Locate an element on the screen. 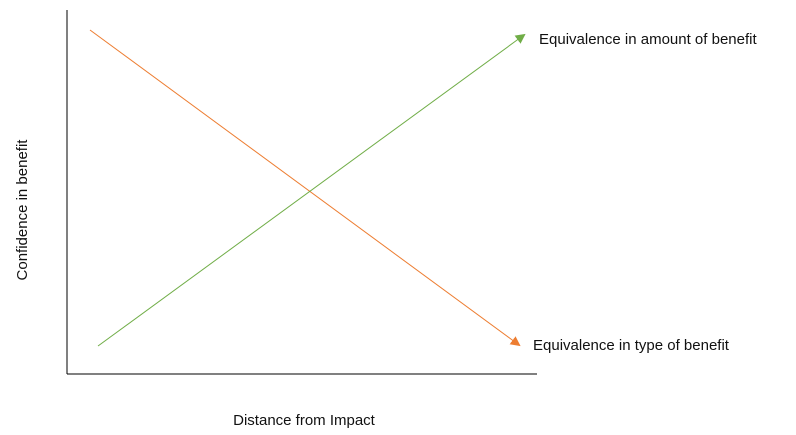  type-of-benefit-label: Equivalence in type of benefit is located at coordinates (631, 345).